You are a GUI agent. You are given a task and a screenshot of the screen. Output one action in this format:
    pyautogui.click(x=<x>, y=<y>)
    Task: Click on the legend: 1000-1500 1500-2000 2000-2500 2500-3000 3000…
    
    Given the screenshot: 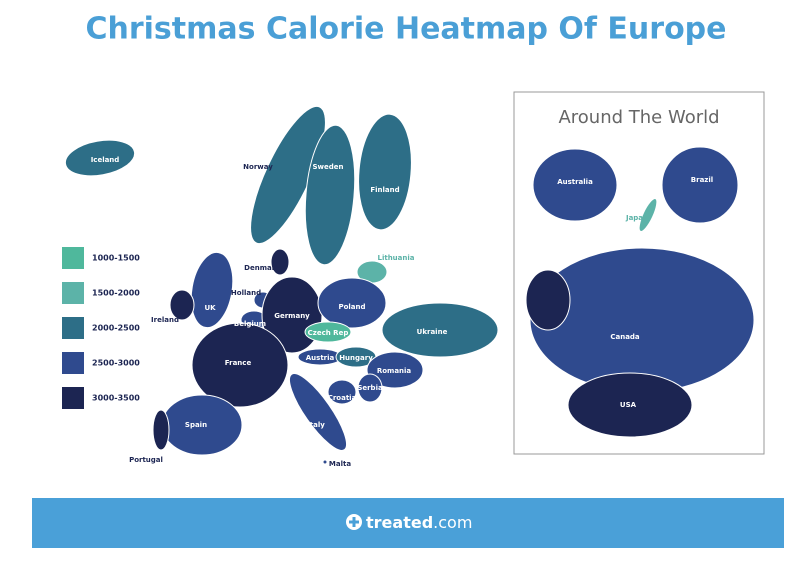 What is the action you would take?
    pyautogui.click(x=101, y=328)
    